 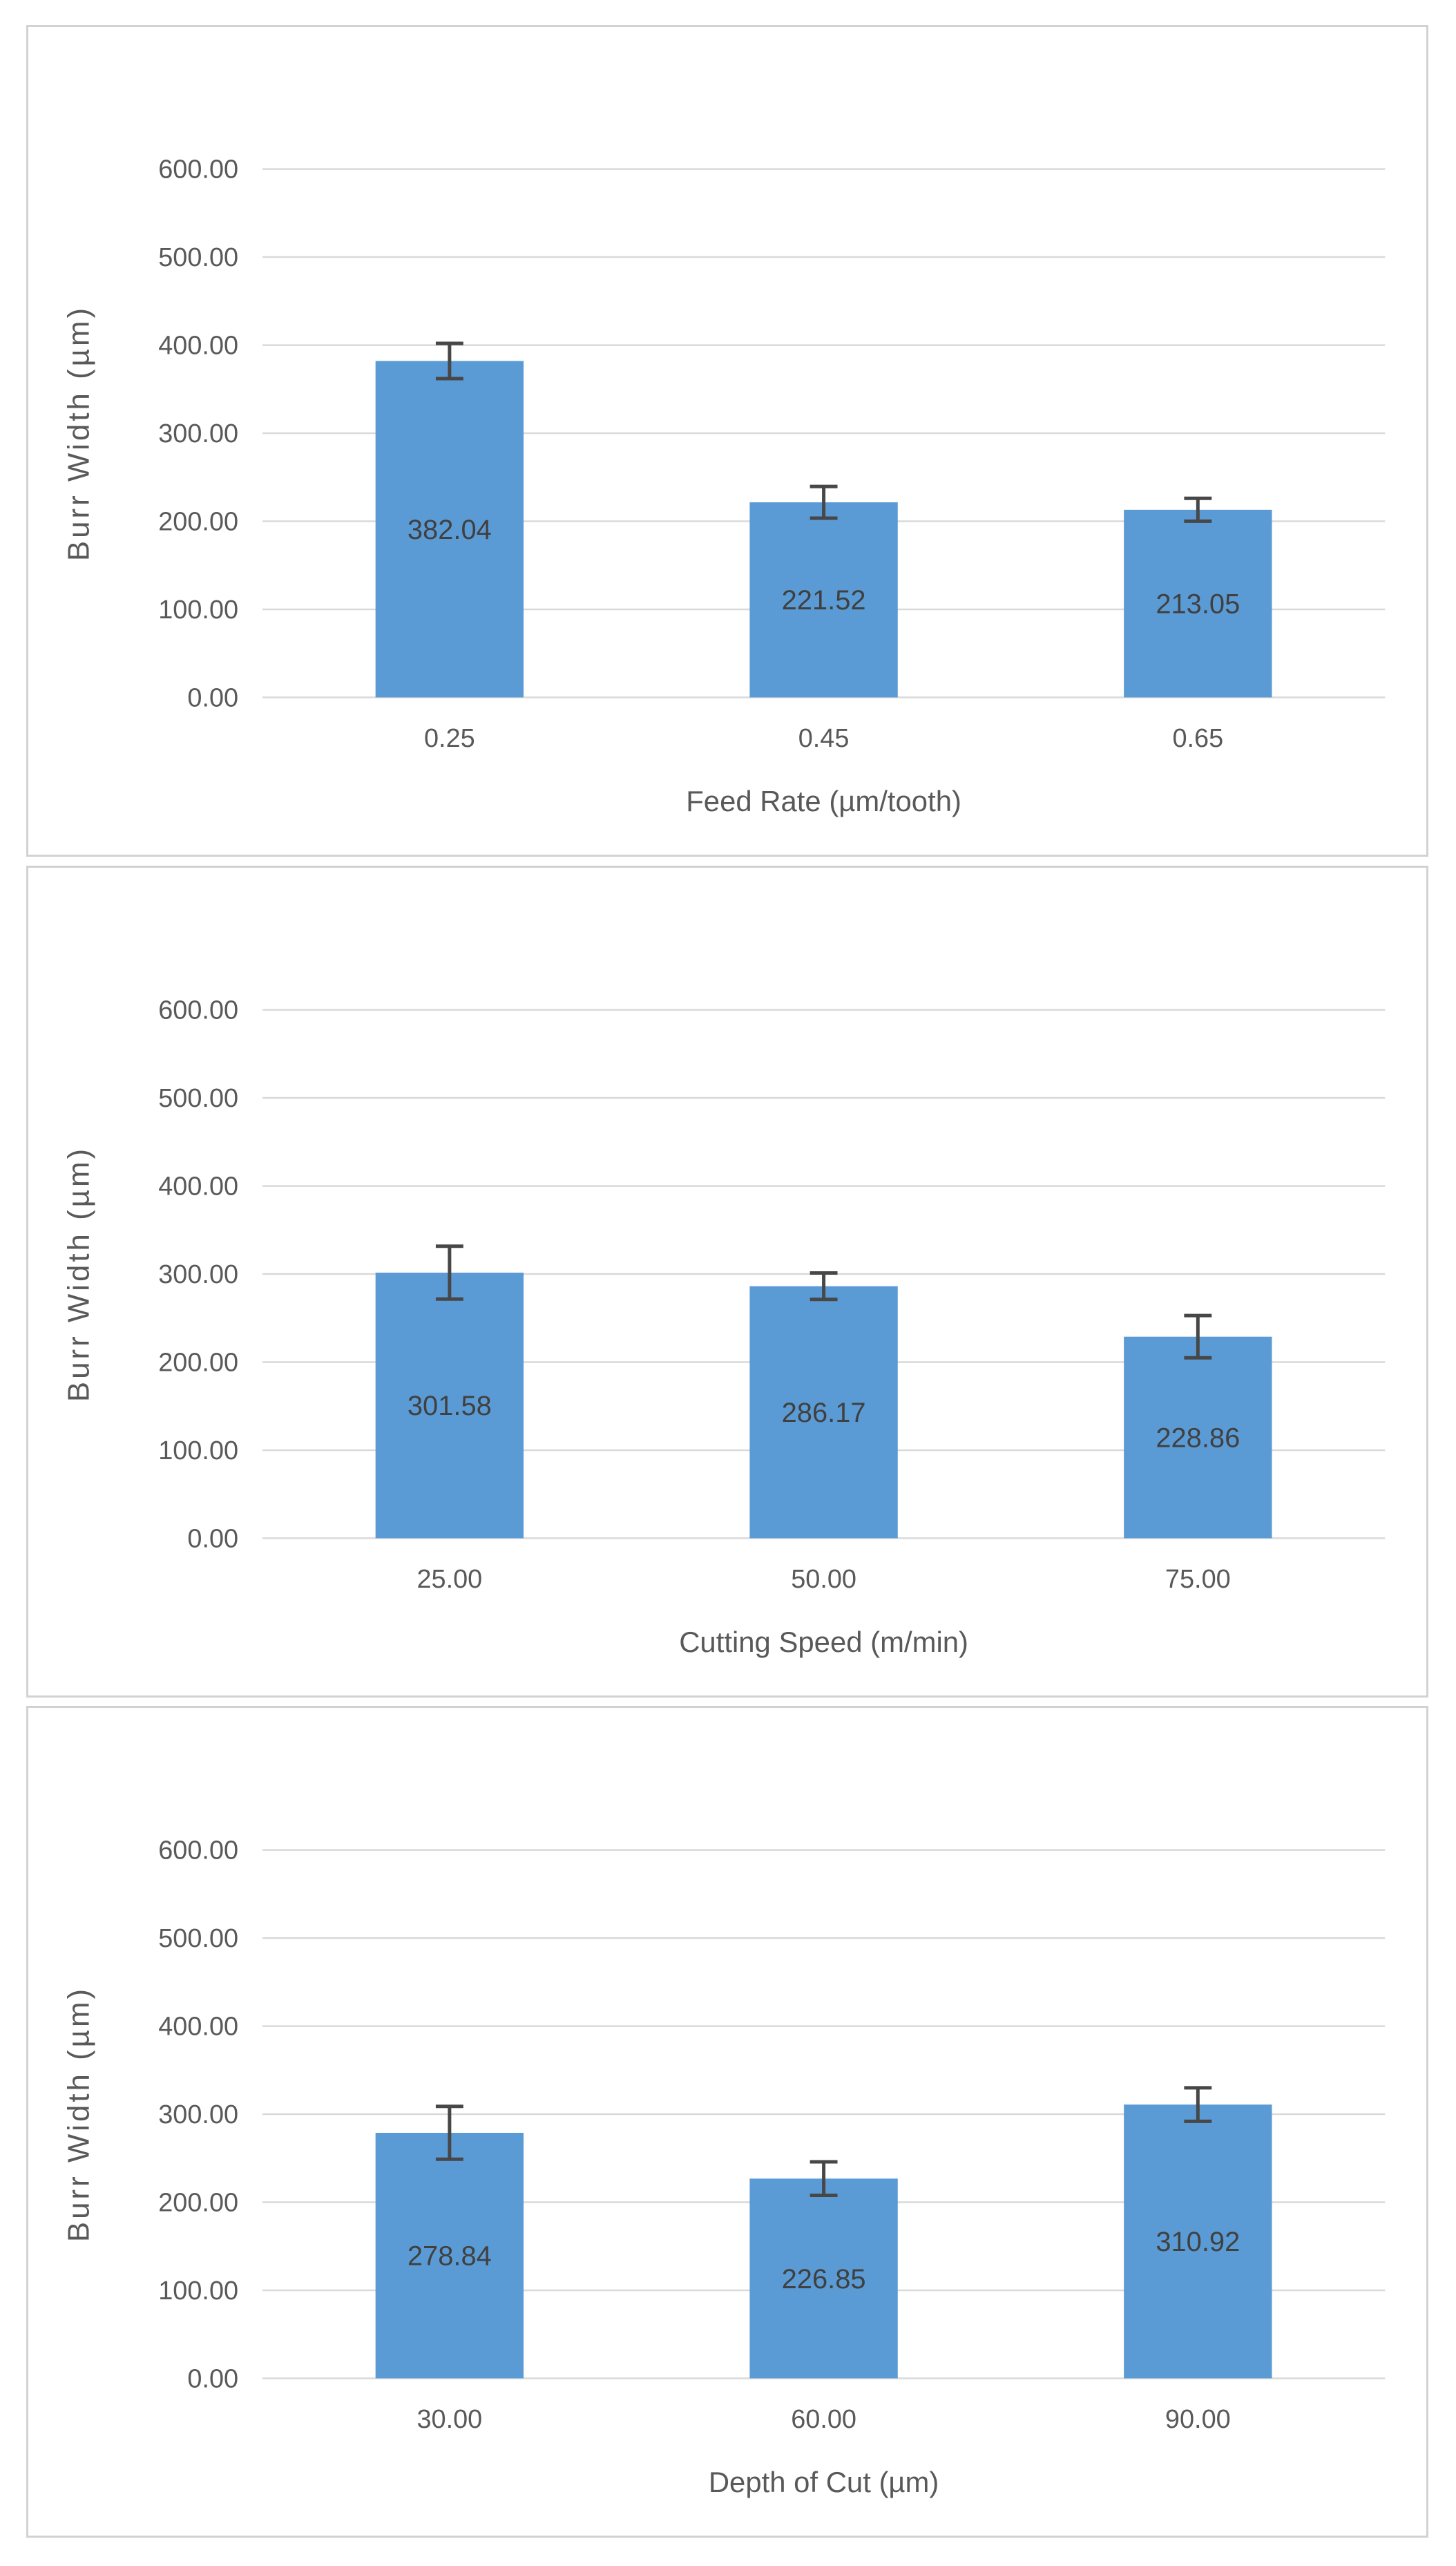 What do you see at coordinates (823, 1642) in the screenshot?
I see `x-axis-title: Cutting Speed (m/min)` at bounding box center [823, 1642].